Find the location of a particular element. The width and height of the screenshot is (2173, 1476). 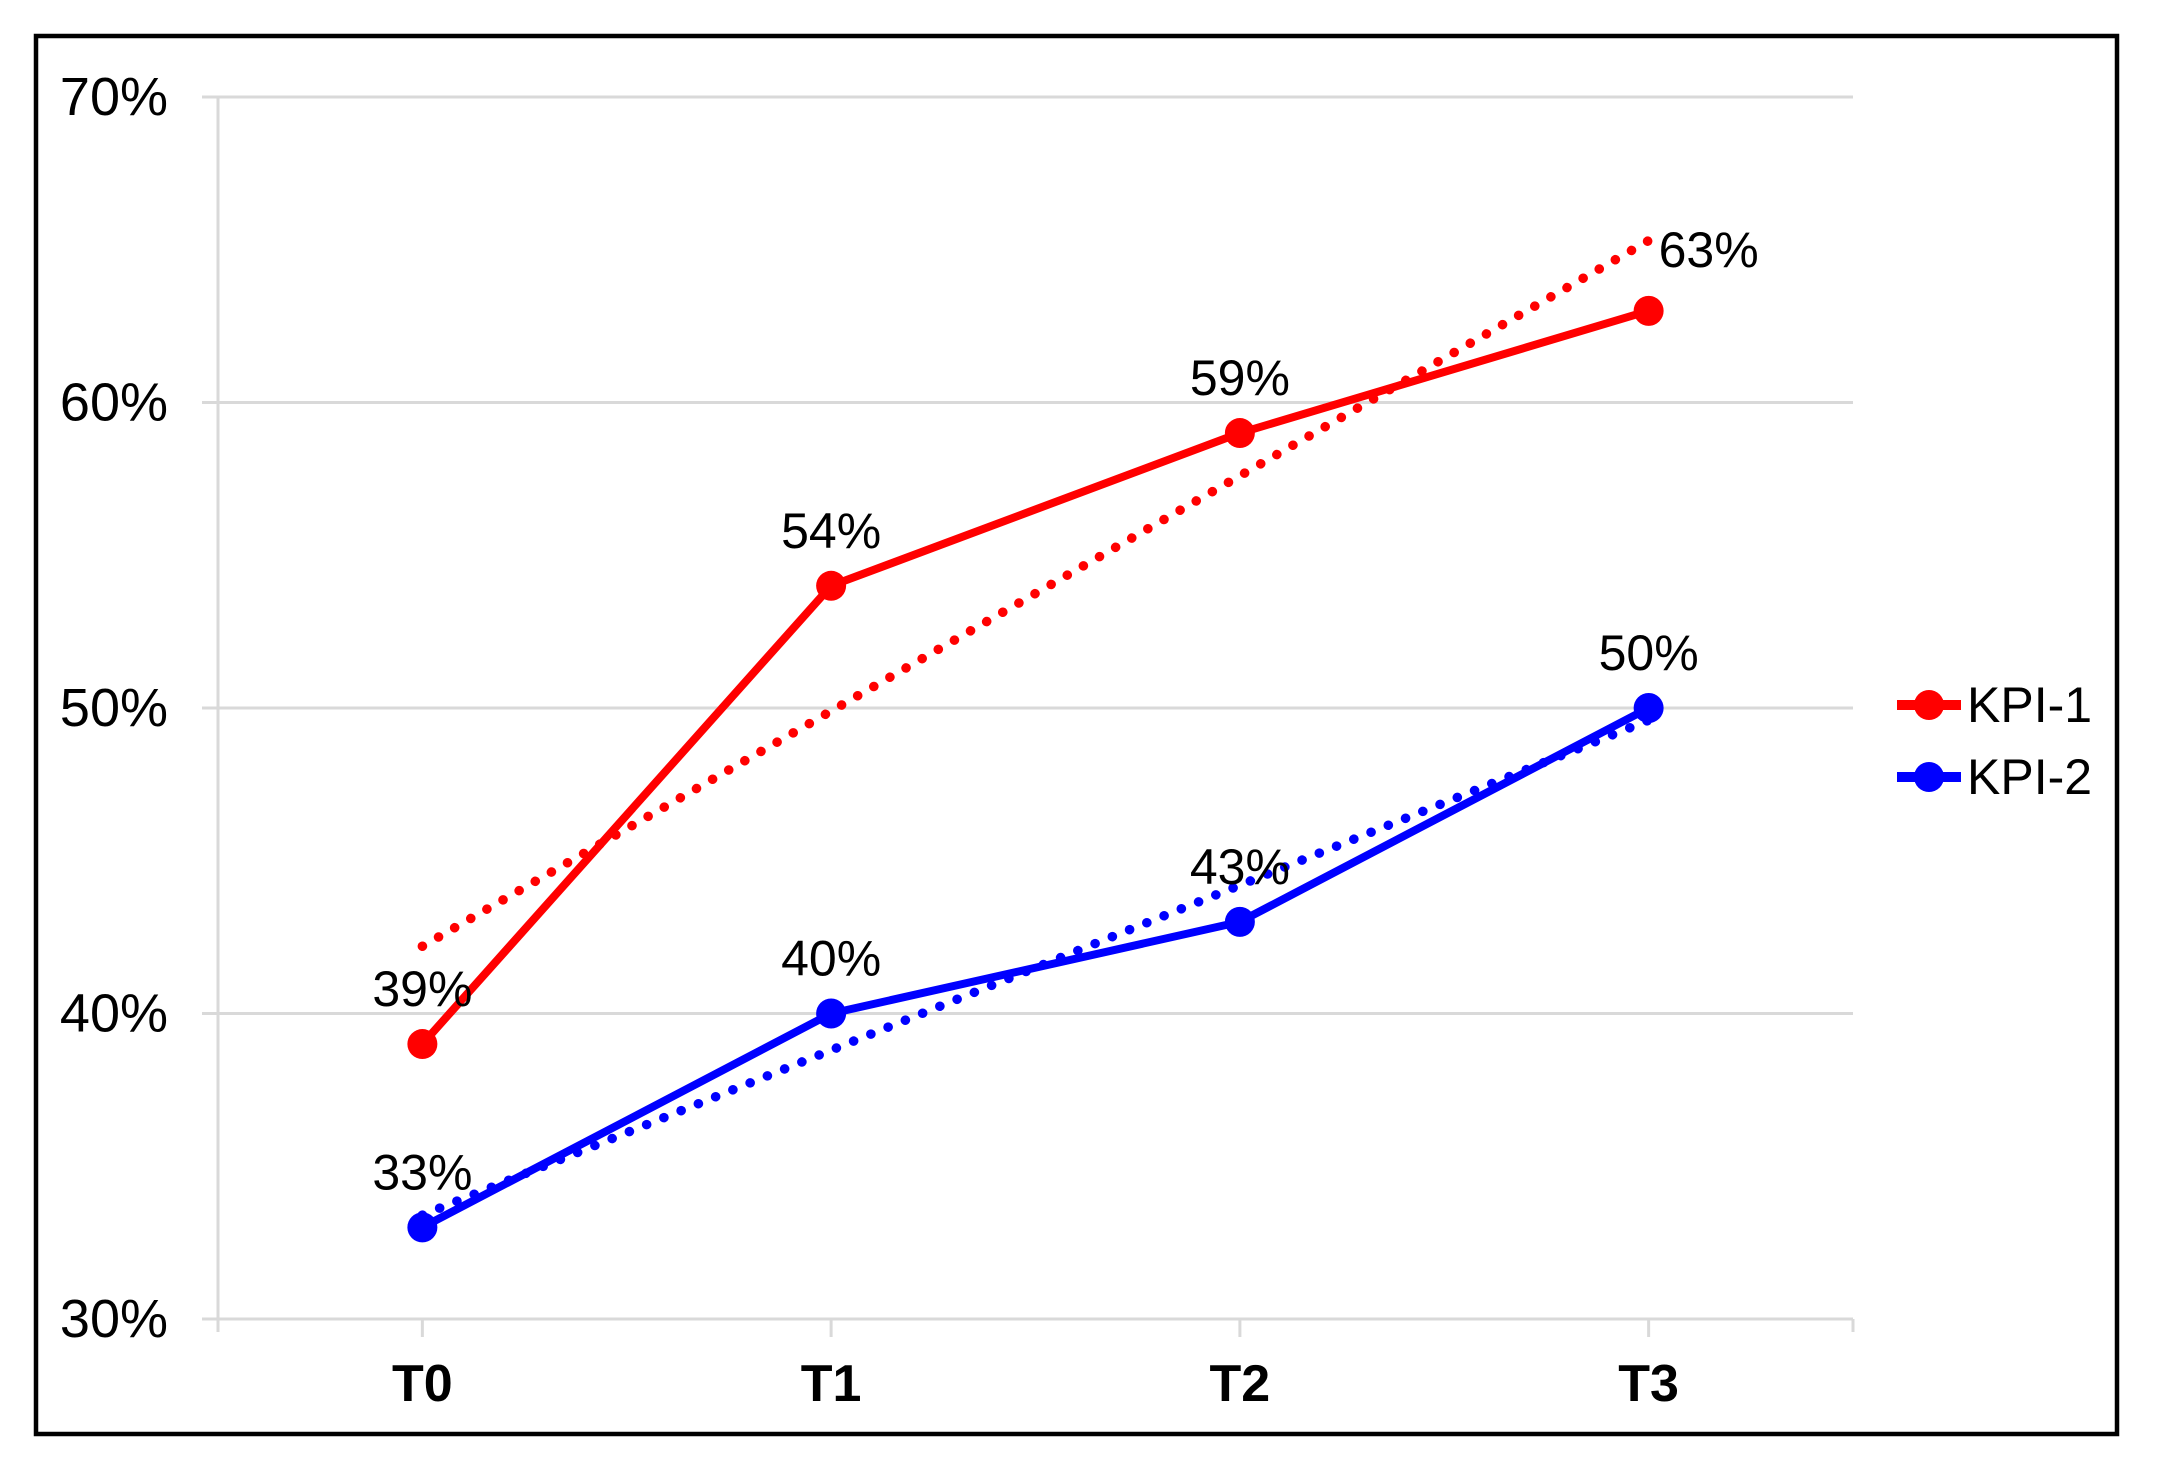

data-label-KPI-1-T3: 63% is located at coordinates (1709, 250).